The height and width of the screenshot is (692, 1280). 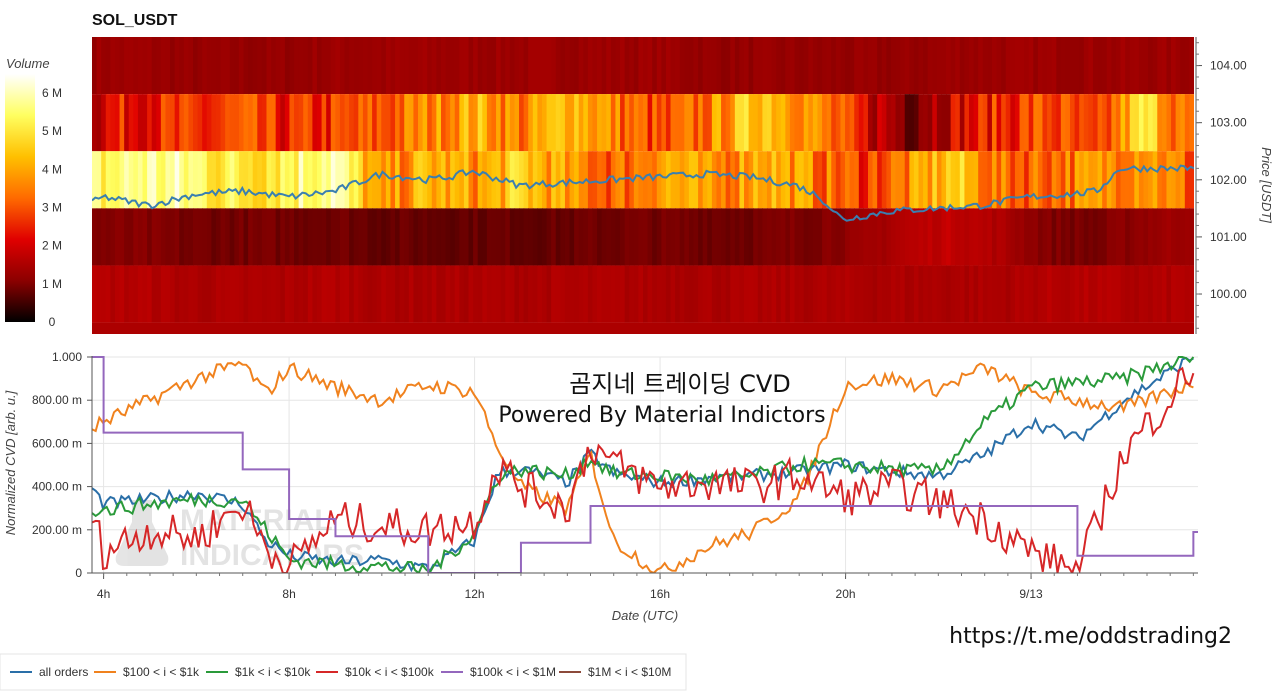 I want to click on cvd-x-tick-label: 16h, so click(x=660, y=594).